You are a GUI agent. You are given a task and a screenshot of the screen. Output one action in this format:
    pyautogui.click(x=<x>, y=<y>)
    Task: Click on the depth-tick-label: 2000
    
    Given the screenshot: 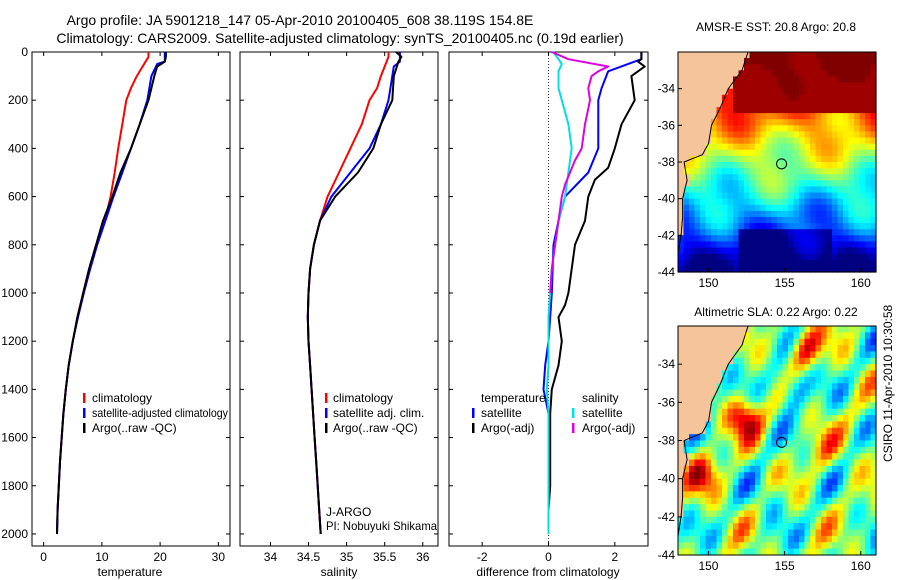 What is the action you would take?
    pyautogui.click(x=14, y=534)
    